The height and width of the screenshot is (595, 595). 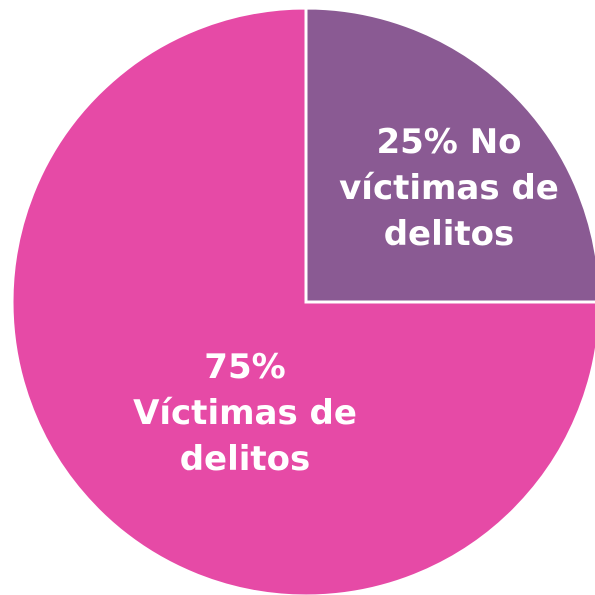 I want to click on pie-slice-label-line: víctimas de, so click(x=449, y=188).